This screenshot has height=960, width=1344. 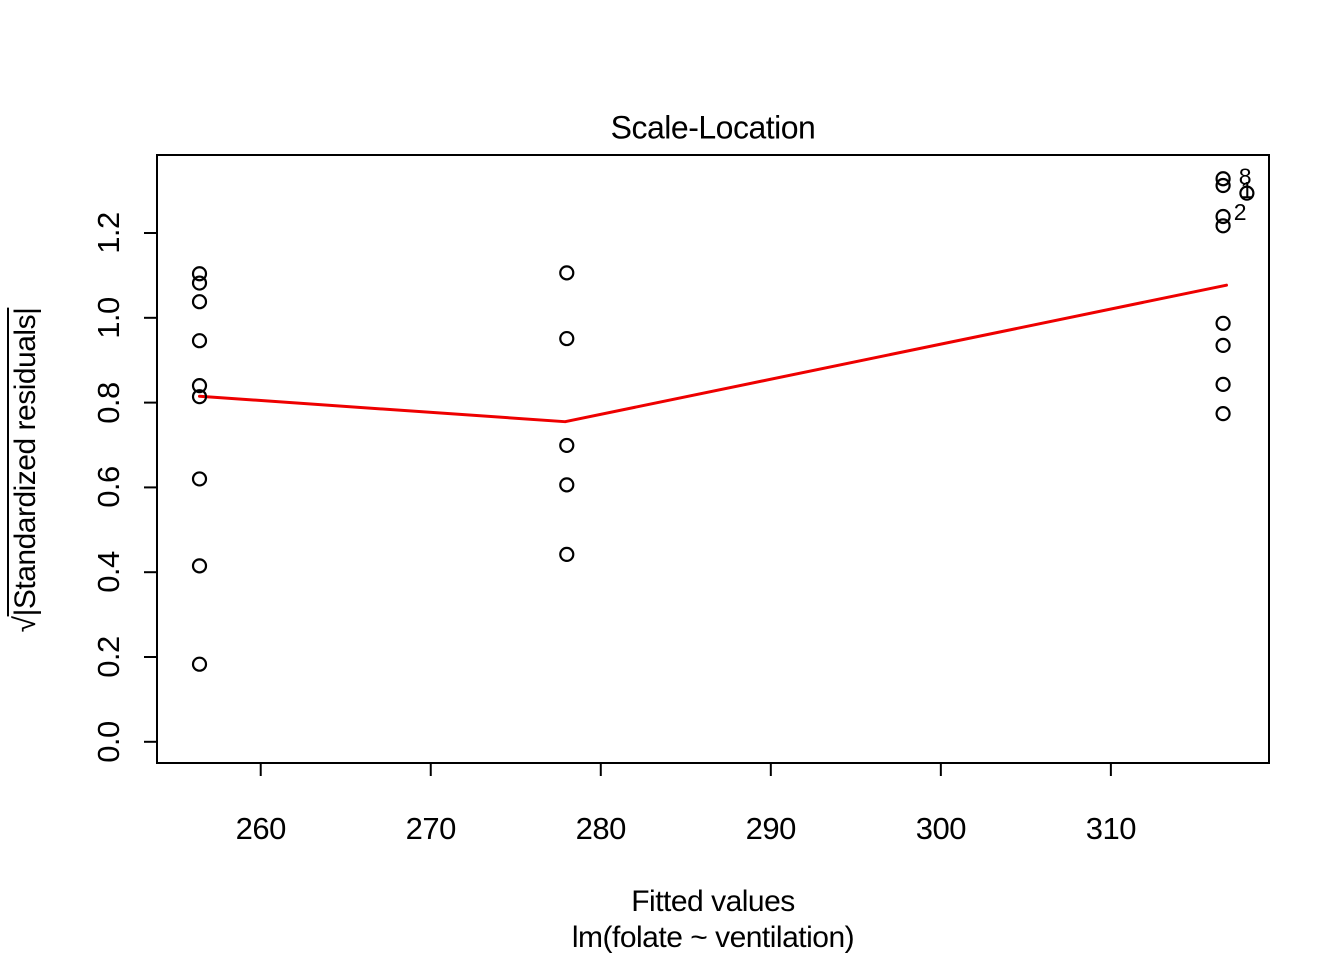 I want to click on x-tick-label: 280, so click(x=601, y=828).